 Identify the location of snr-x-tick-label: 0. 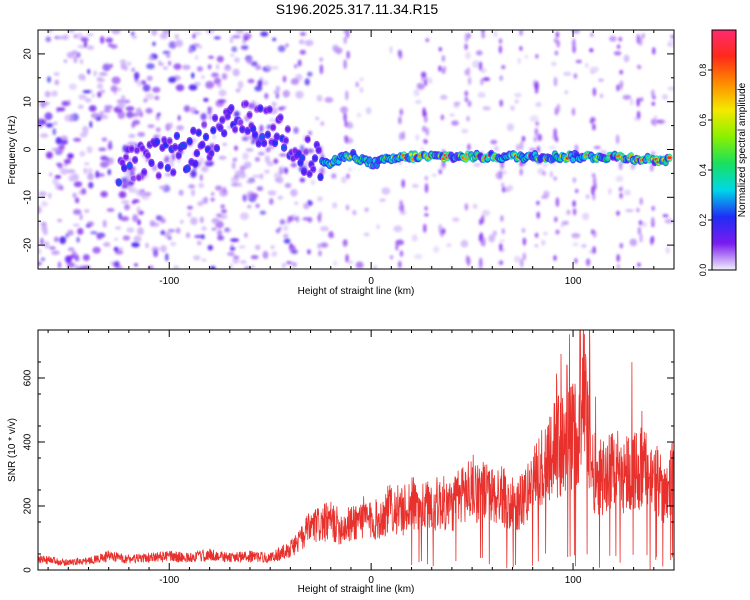
(371, 580).